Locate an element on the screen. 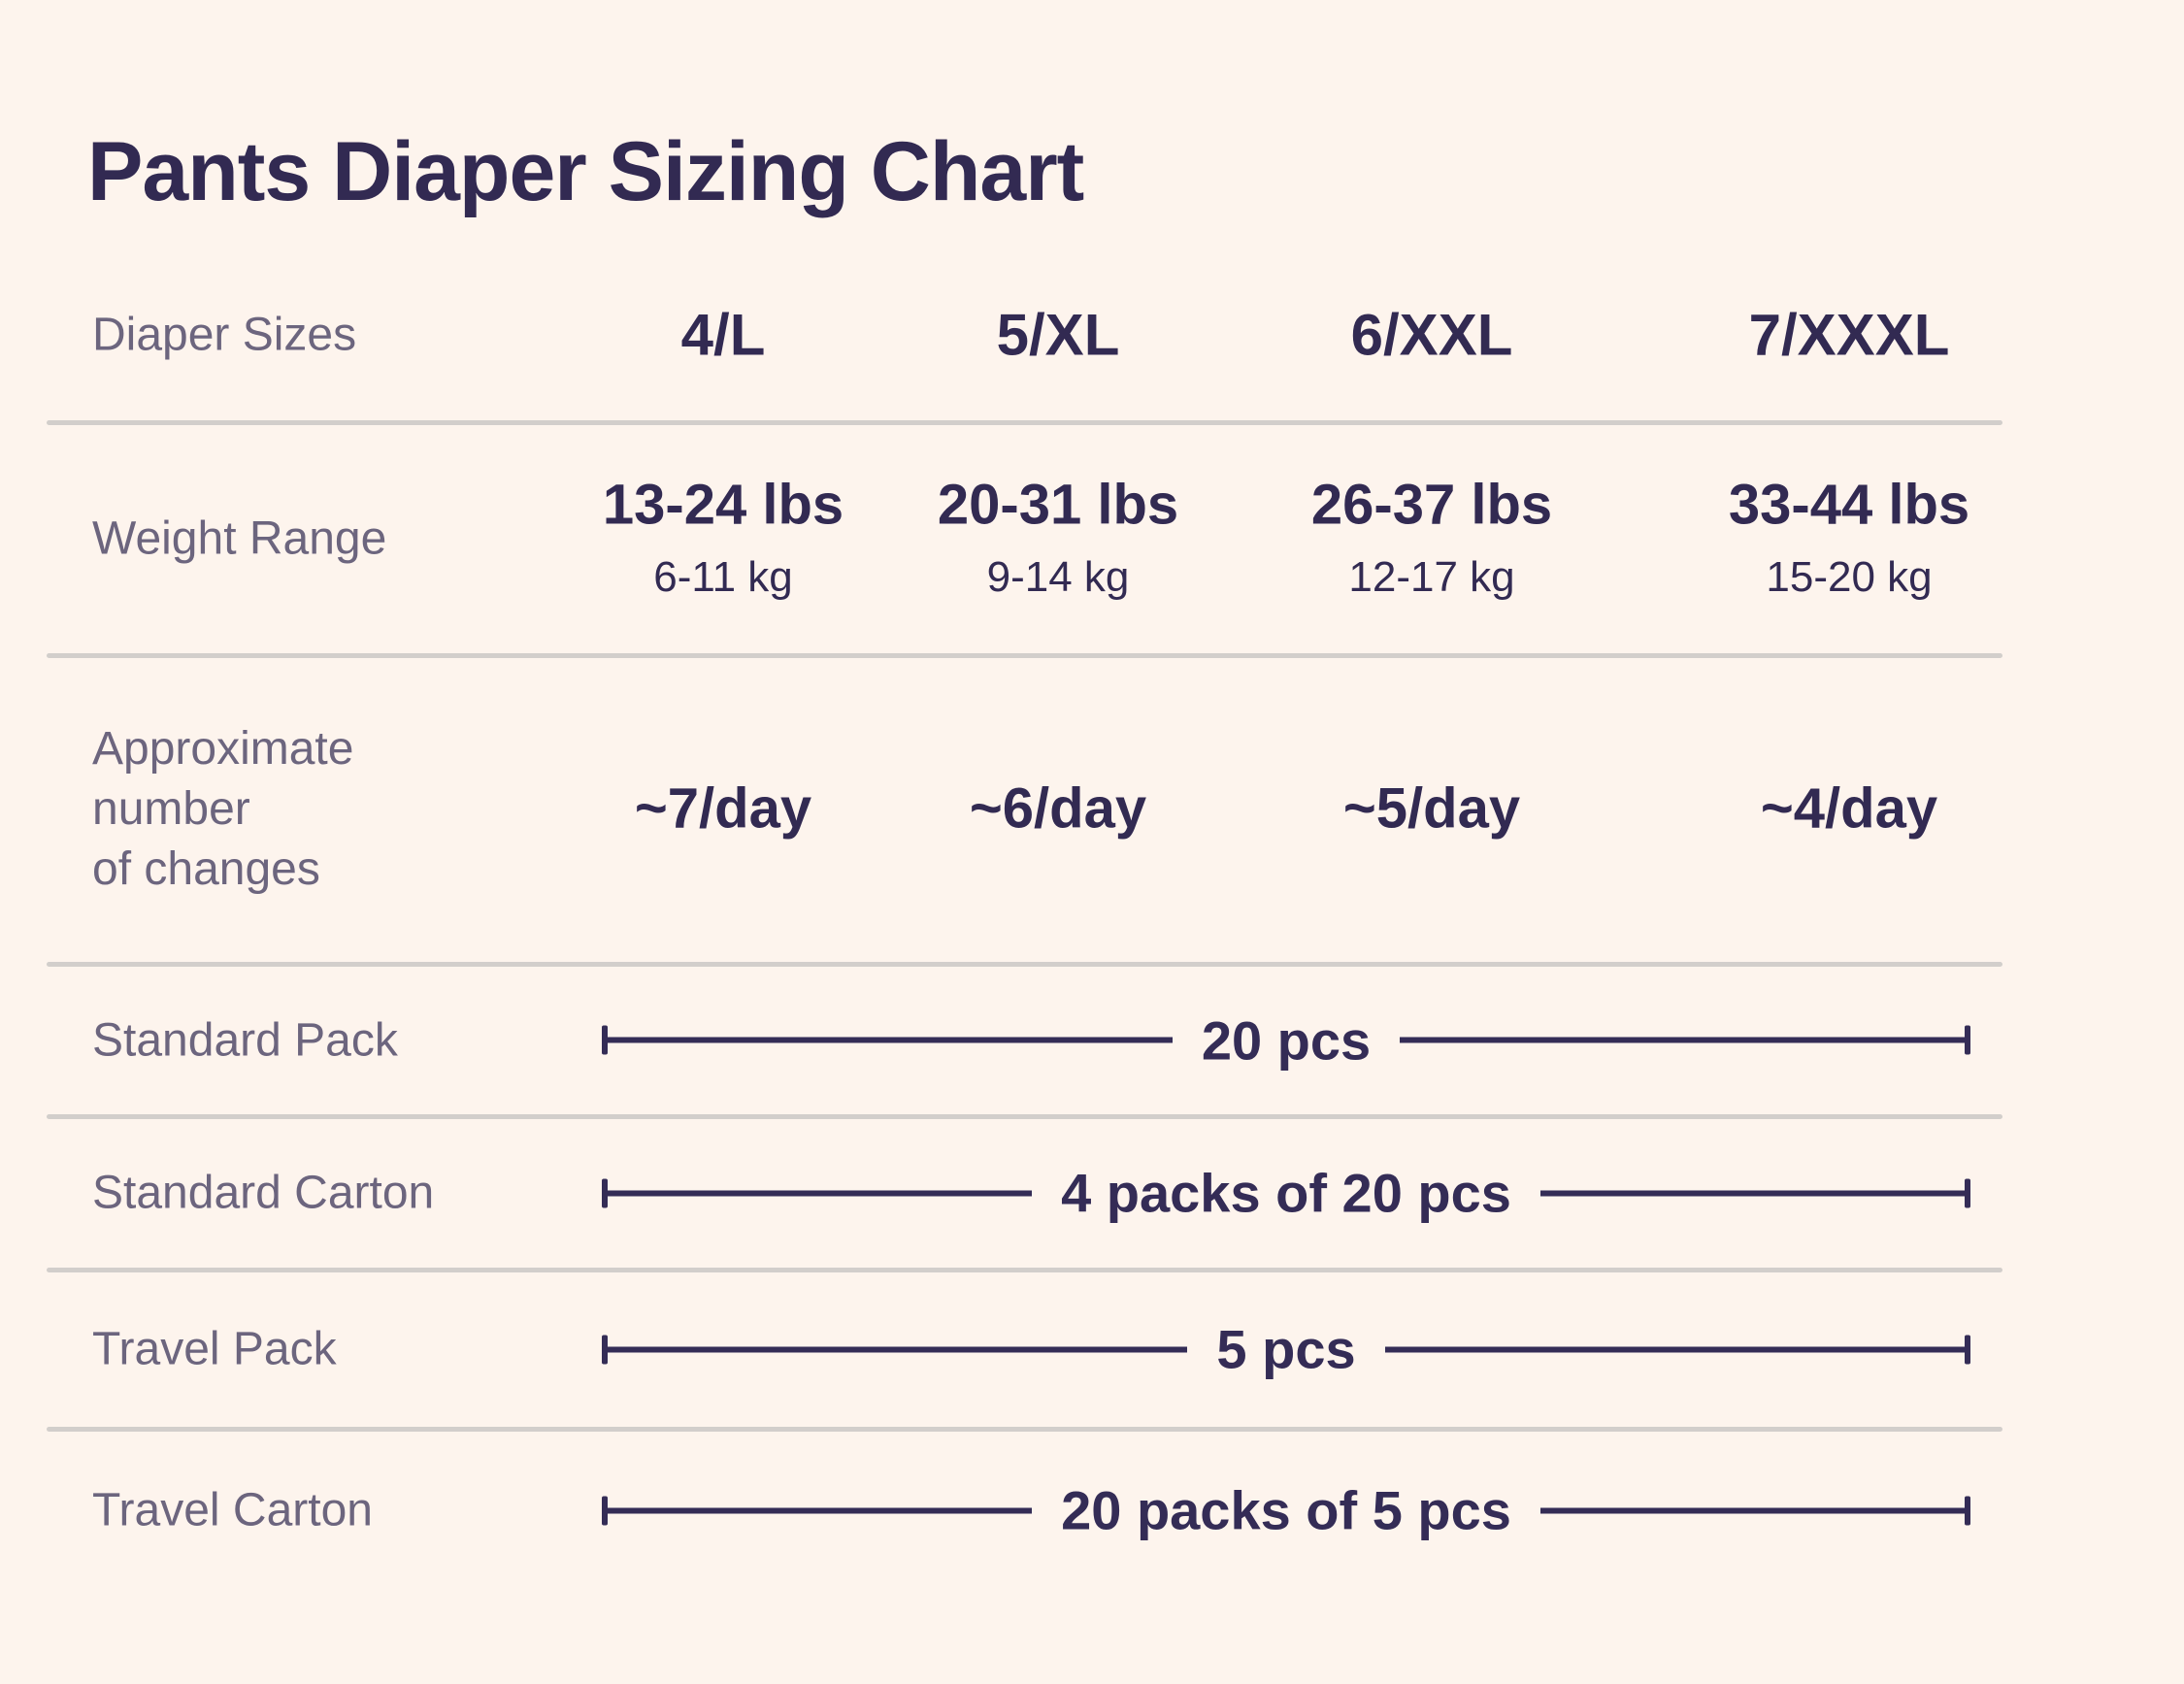 This screenshot has height=1684, width=2184. size-header-7xxxl: 7/XXXL is located at coordinates (1849, 335).